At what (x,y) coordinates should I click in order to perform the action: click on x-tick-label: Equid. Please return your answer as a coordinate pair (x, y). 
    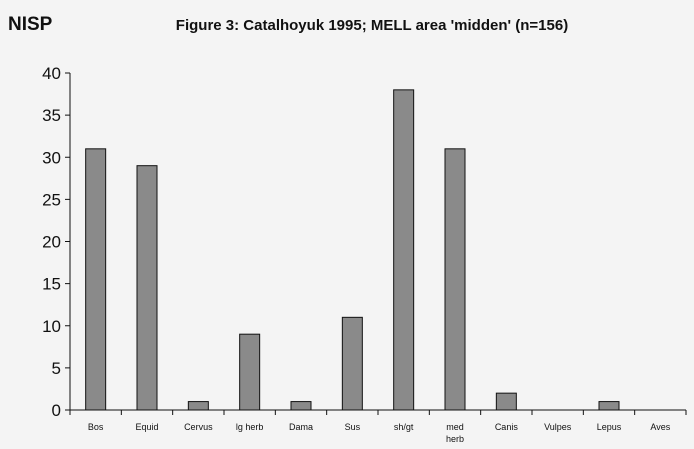
    Looking at the image, I should click on (146, 427).